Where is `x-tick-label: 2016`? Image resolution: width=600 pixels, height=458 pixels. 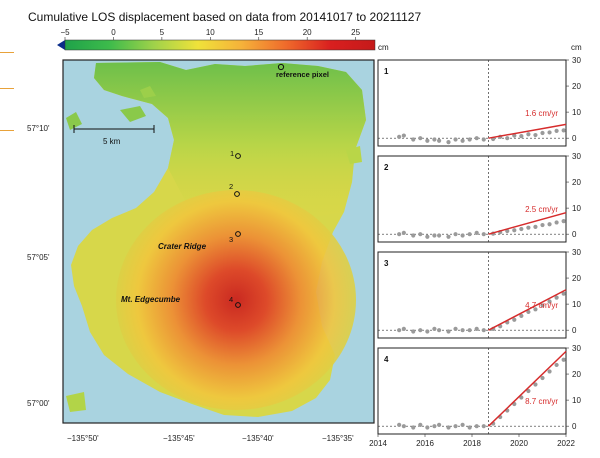
x-tick-label: 2016 is located at coordinates (425, 443).